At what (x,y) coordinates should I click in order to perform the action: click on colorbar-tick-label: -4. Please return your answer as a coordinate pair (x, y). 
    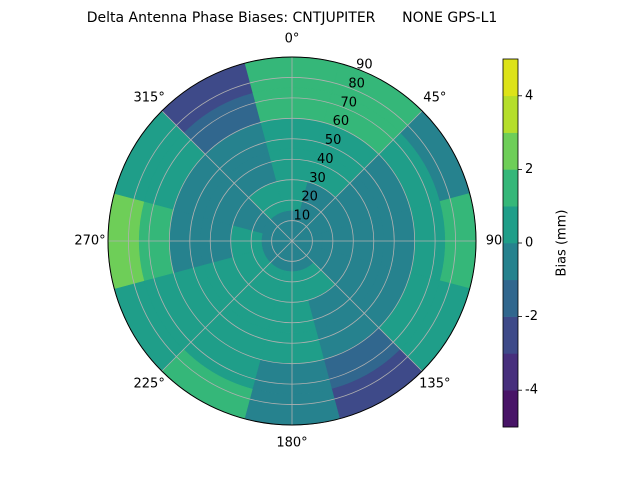
    Looking at the image, I should click on (531, 390).